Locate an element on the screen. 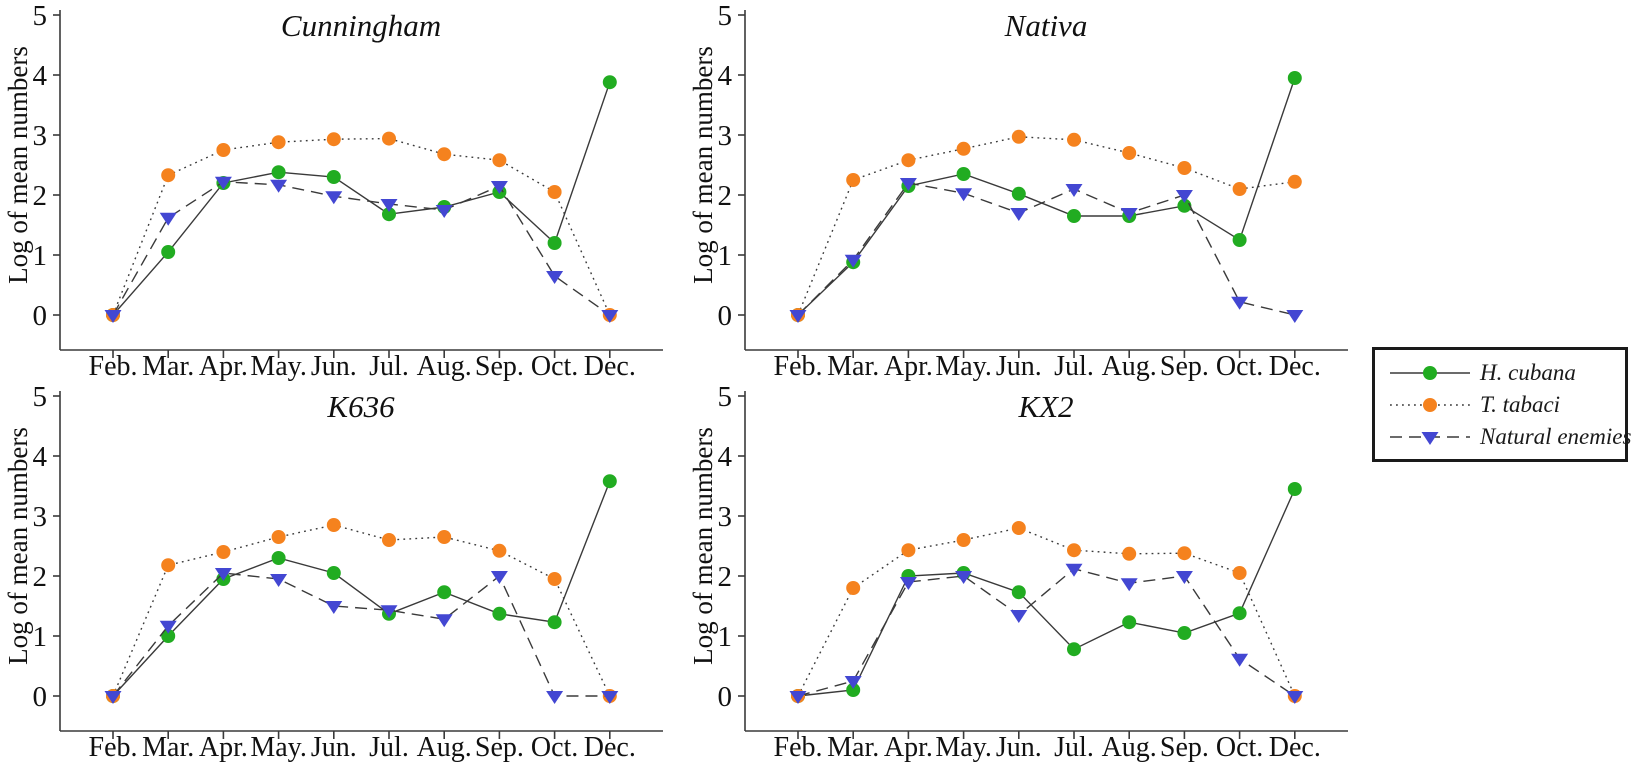 The image size is (1632, 762). legend-label-natural-enemies: Natural enemies is located at coordinates (1556, 436).